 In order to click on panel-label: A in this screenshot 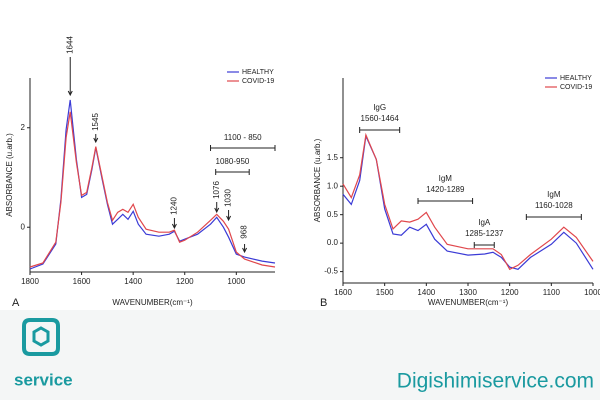, I will do `click(16, 303)`.